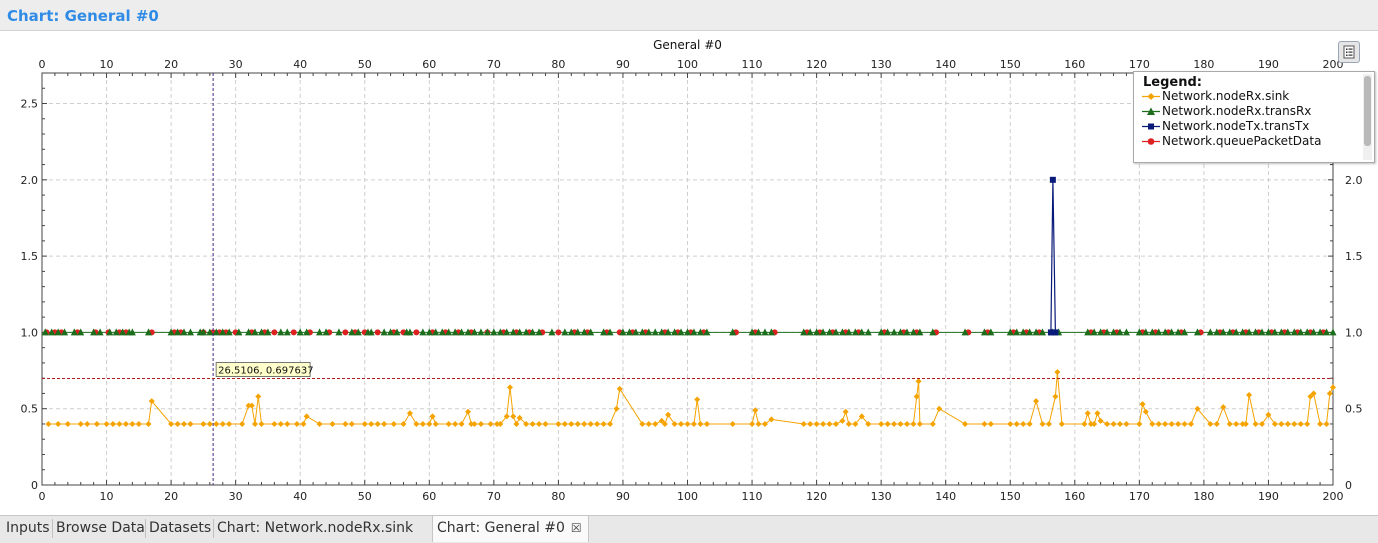 The height and width of the screenshot is (543, 1378). I want to click on list-icon, so click(1349, 52).